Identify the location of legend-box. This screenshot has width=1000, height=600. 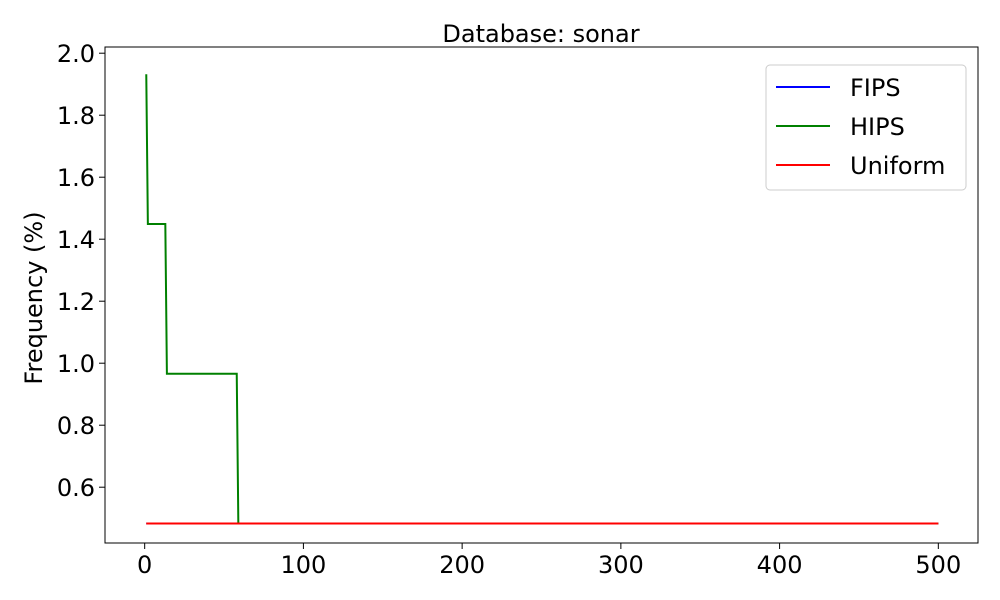
(866, 127).